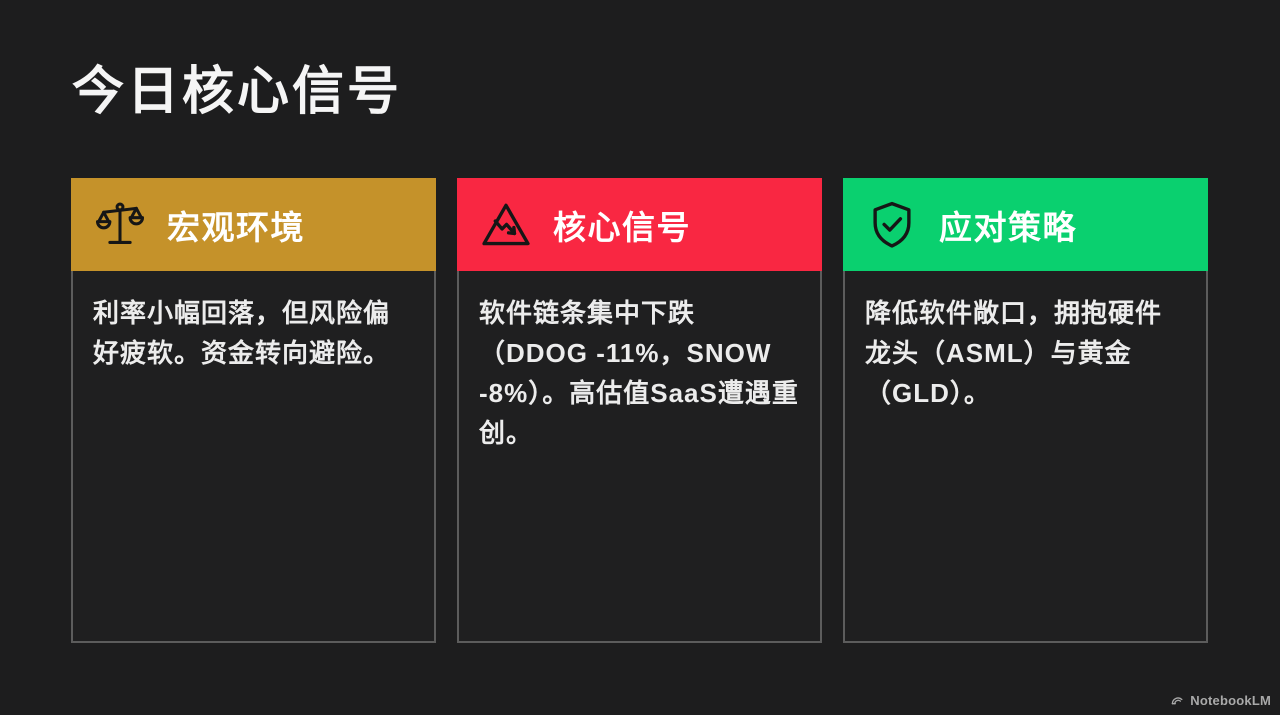  I want to click on notebooklm-label: NotebookLM, so click(1230, 700).